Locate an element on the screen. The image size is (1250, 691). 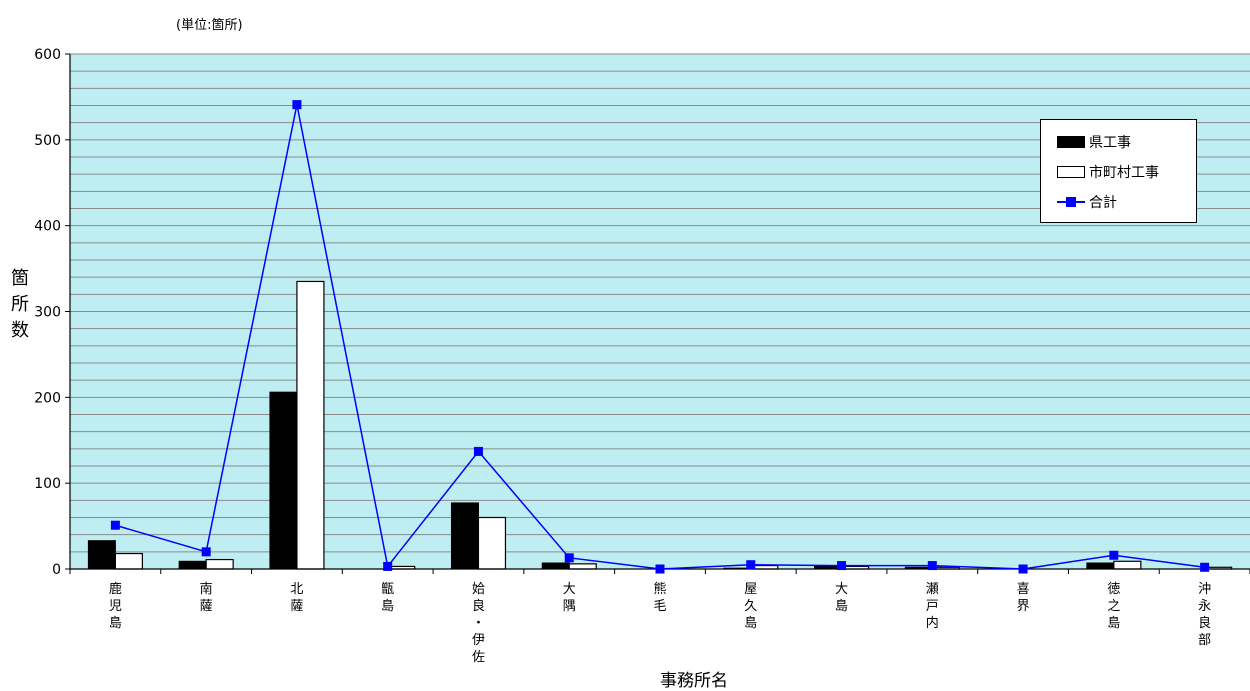
x-tick-label: 熊毛 is located at coordinates (659, 597).